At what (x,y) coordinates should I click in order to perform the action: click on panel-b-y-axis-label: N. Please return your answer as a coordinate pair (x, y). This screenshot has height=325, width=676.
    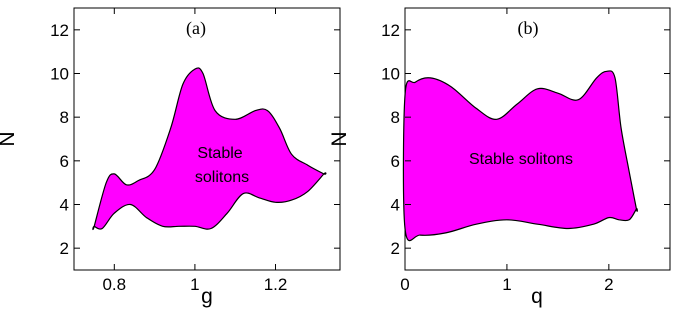
    Looking at the image, I should click on (339, 138).